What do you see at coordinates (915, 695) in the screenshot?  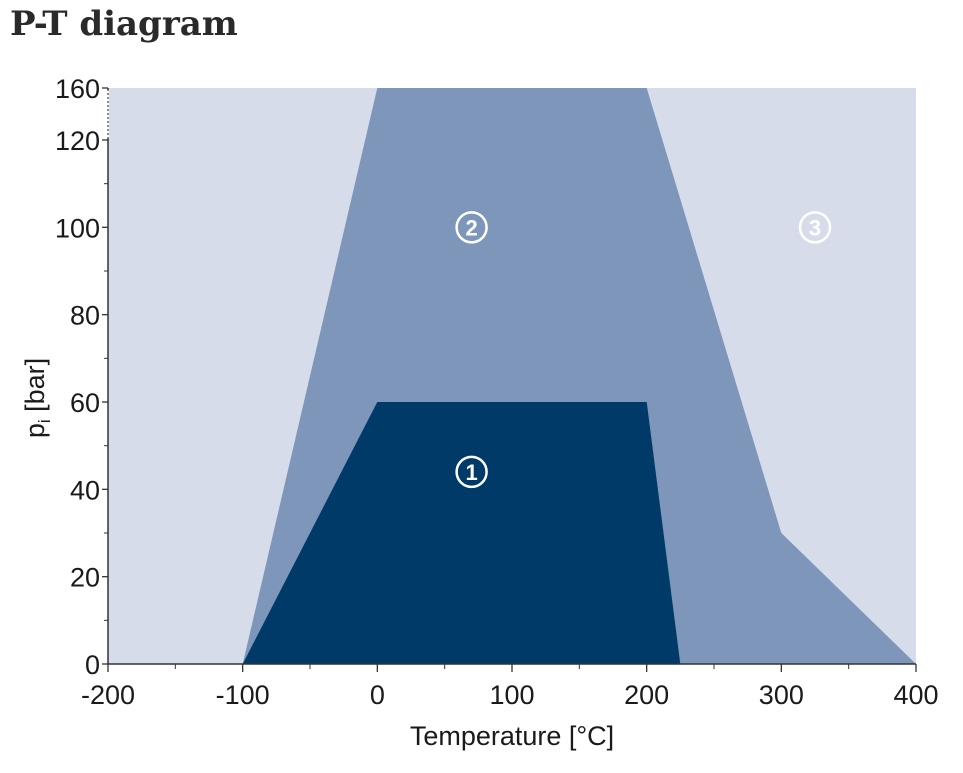 I see `x-tick-label: 400` at bounding box center [915, 695].